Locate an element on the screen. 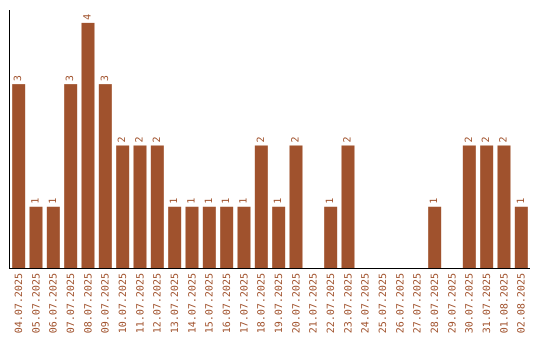 The height and width of the screenshot is (340, 540). x-tick-label: 21.07.2025 is located at coordinates (314, 303).